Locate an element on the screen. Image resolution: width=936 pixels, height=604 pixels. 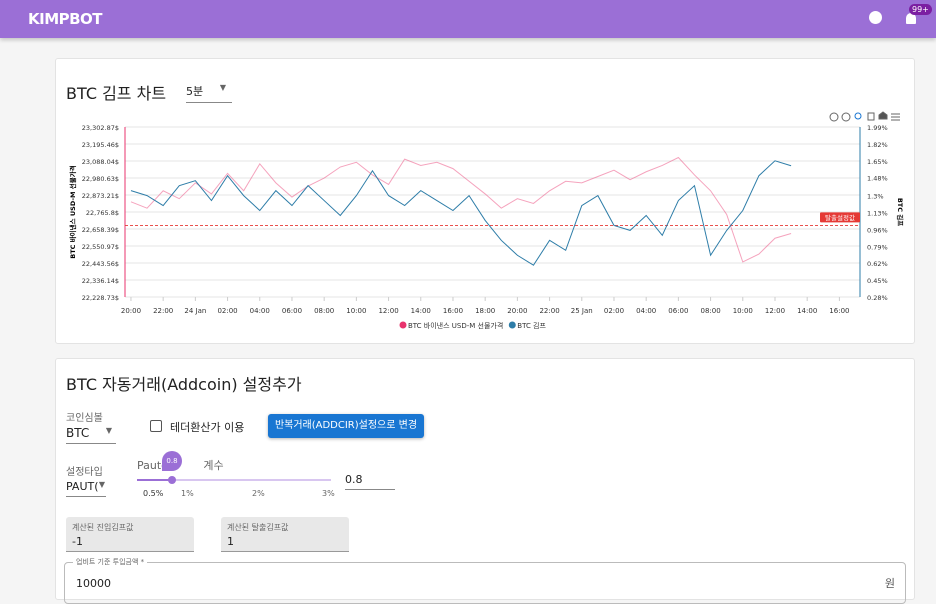
slider-mark: 0.5% is located at coordinates (153, 493).